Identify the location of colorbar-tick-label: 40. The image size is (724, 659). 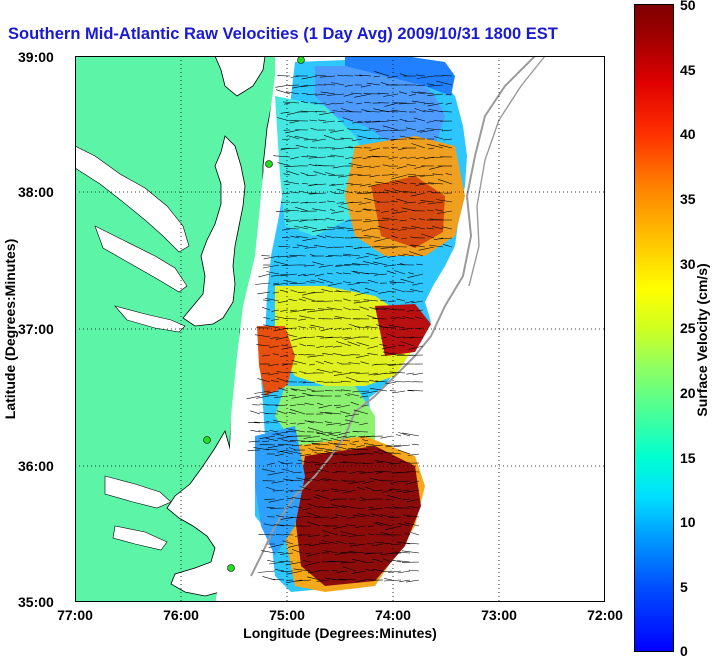
(688, 134).